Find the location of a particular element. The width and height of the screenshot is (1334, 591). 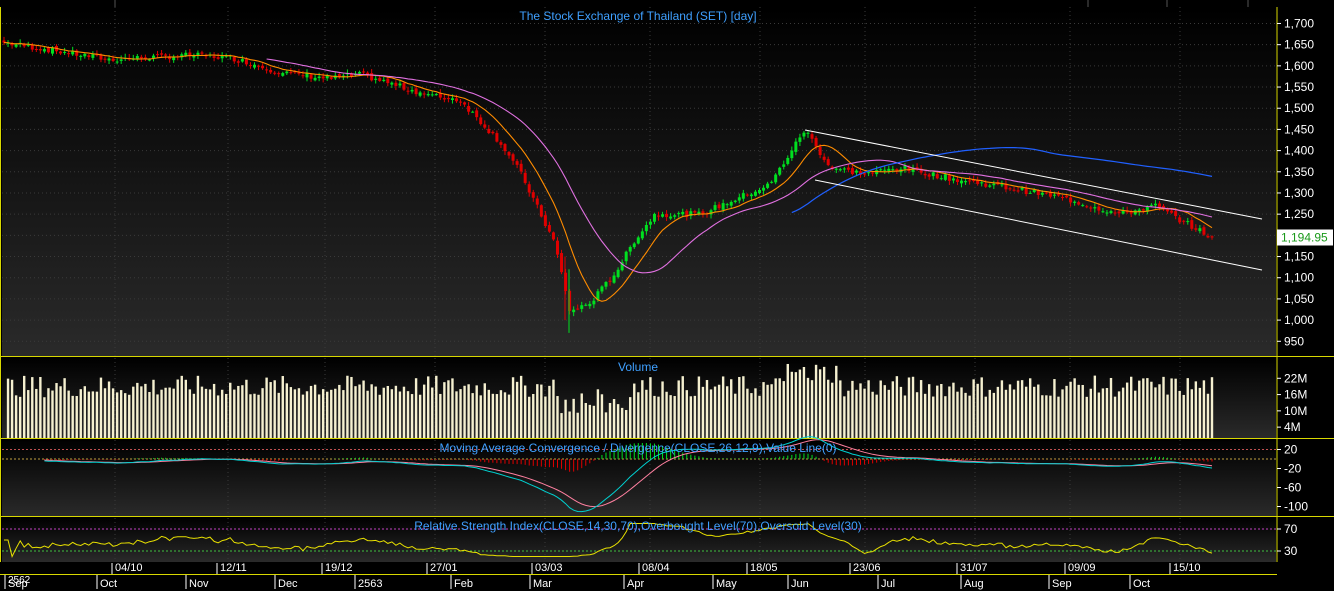

volume-y-tick: 4M is located at coordinates (1292, 427).